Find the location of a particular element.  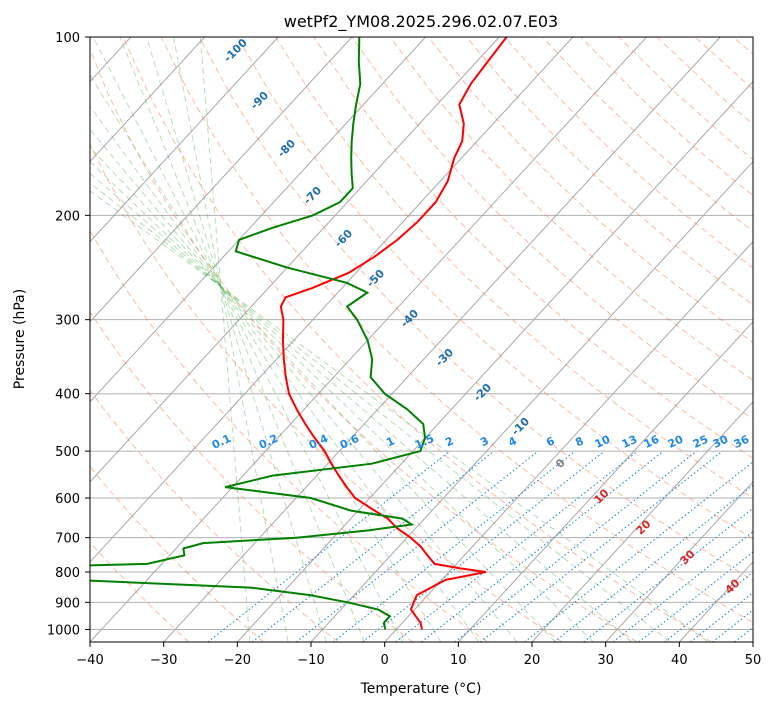

mixing-ratio-label: 10 is located at coordinates (603, 442).